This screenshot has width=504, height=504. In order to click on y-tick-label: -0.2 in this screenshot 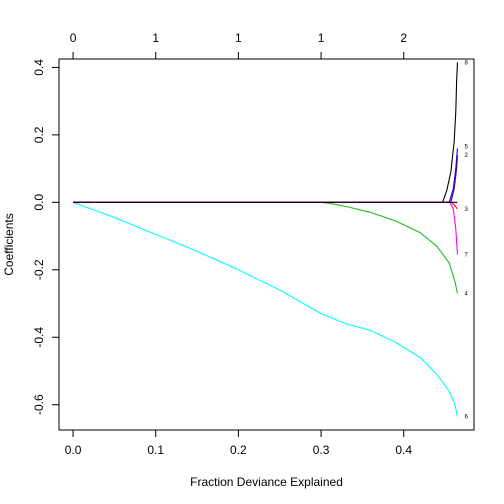, I will do `click(39, 269)`.